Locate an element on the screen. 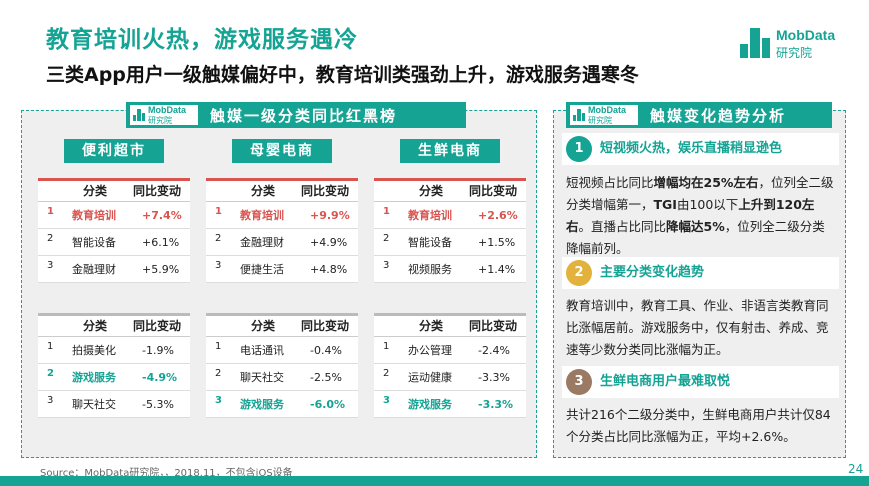 The width and height of the screenshot is (869, 486). change-value: +4.9% is located at coordinates (329, 242).